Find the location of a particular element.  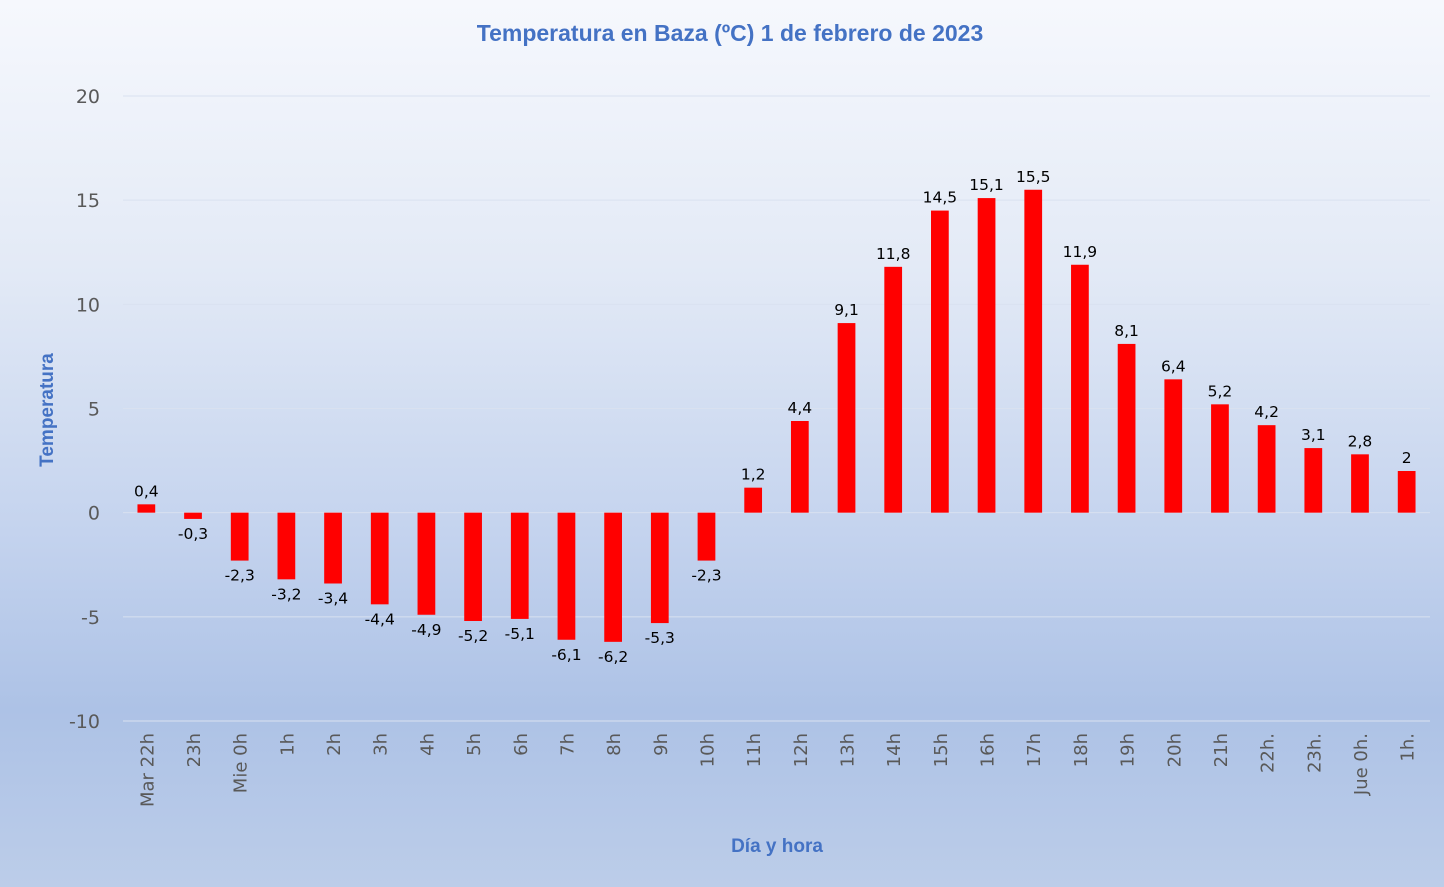

x-tick-label: 8h is located at coordinates (614, 744).